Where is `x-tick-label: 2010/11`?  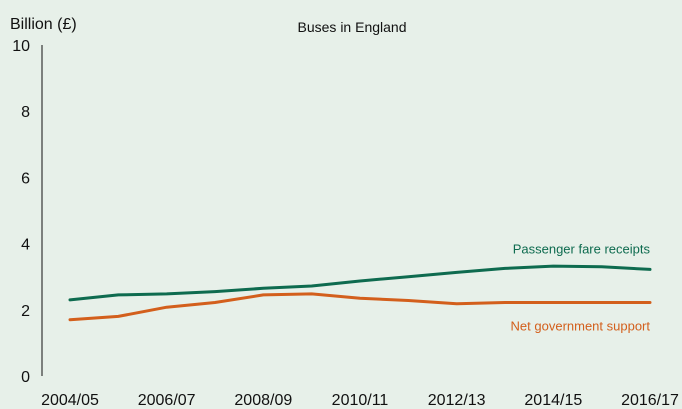 x-tick-label: 2010/11 is located at coordinates (360, 400).